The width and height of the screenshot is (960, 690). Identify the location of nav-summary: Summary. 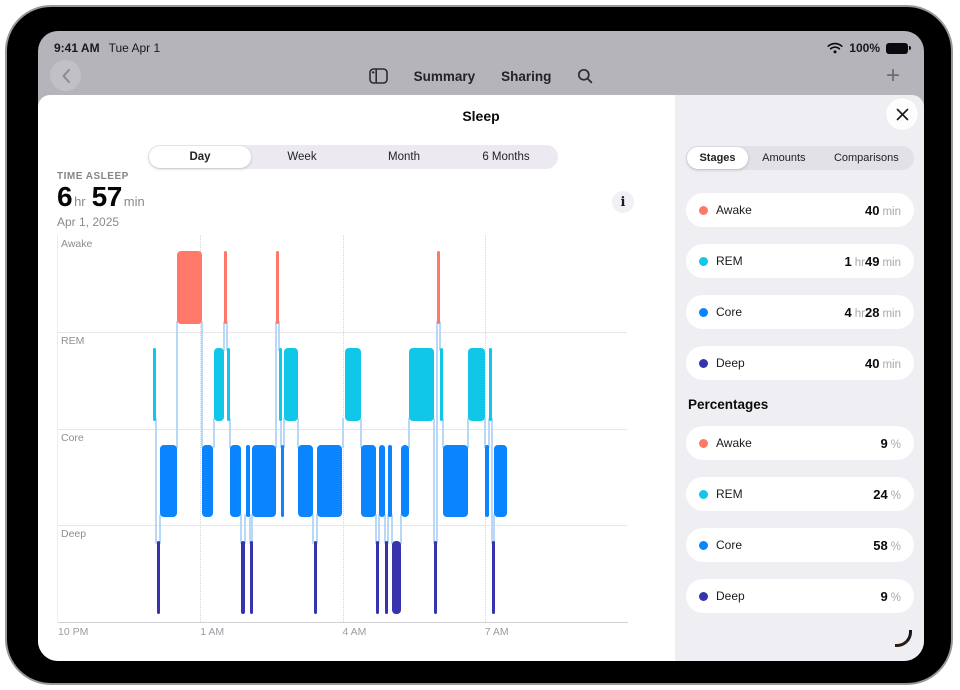
(444, 76).